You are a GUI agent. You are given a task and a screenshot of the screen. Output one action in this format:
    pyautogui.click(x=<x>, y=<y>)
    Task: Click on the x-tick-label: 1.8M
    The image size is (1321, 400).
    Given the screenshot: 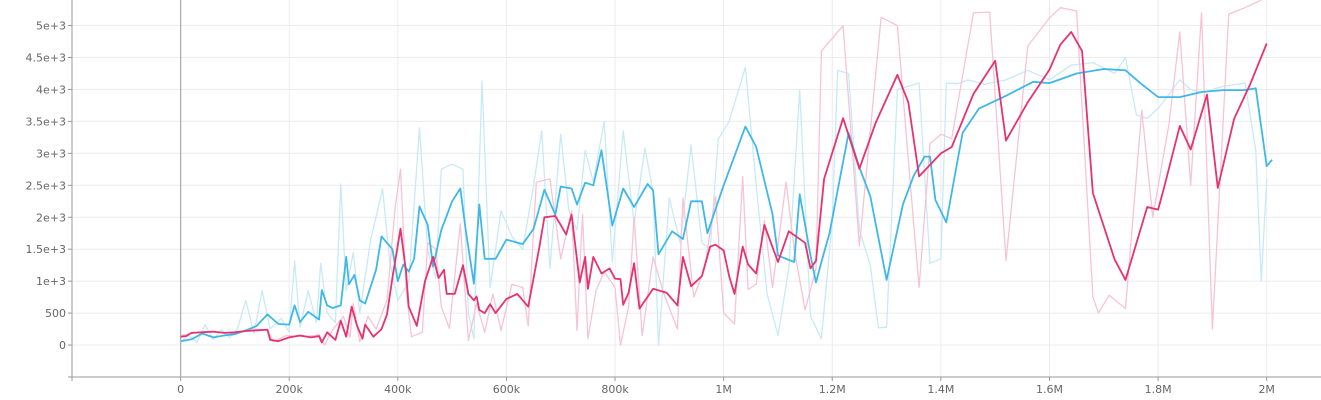 What is the action you would take?
    pyautogui.click(x=1158, y=389)
    